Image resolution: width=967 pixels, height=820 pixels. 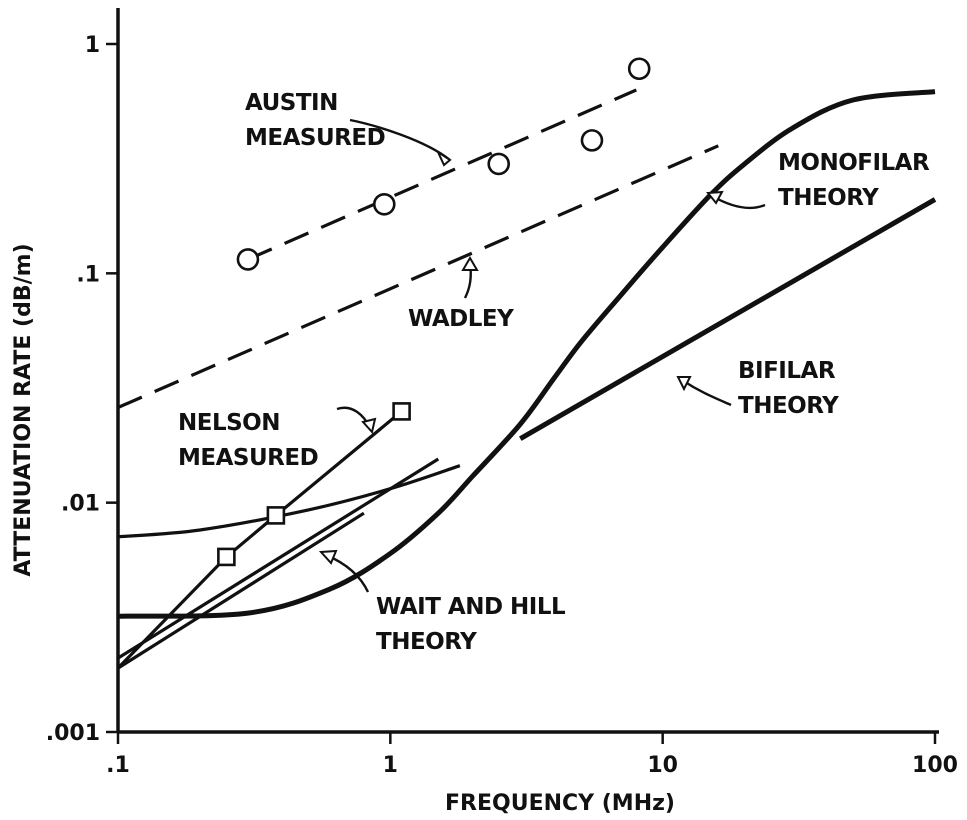 What do you see at coordinates (828, 198) in the screenshot?
I see `monofilar-theory-annotation: THEORY` at bounding box center [828, 198].